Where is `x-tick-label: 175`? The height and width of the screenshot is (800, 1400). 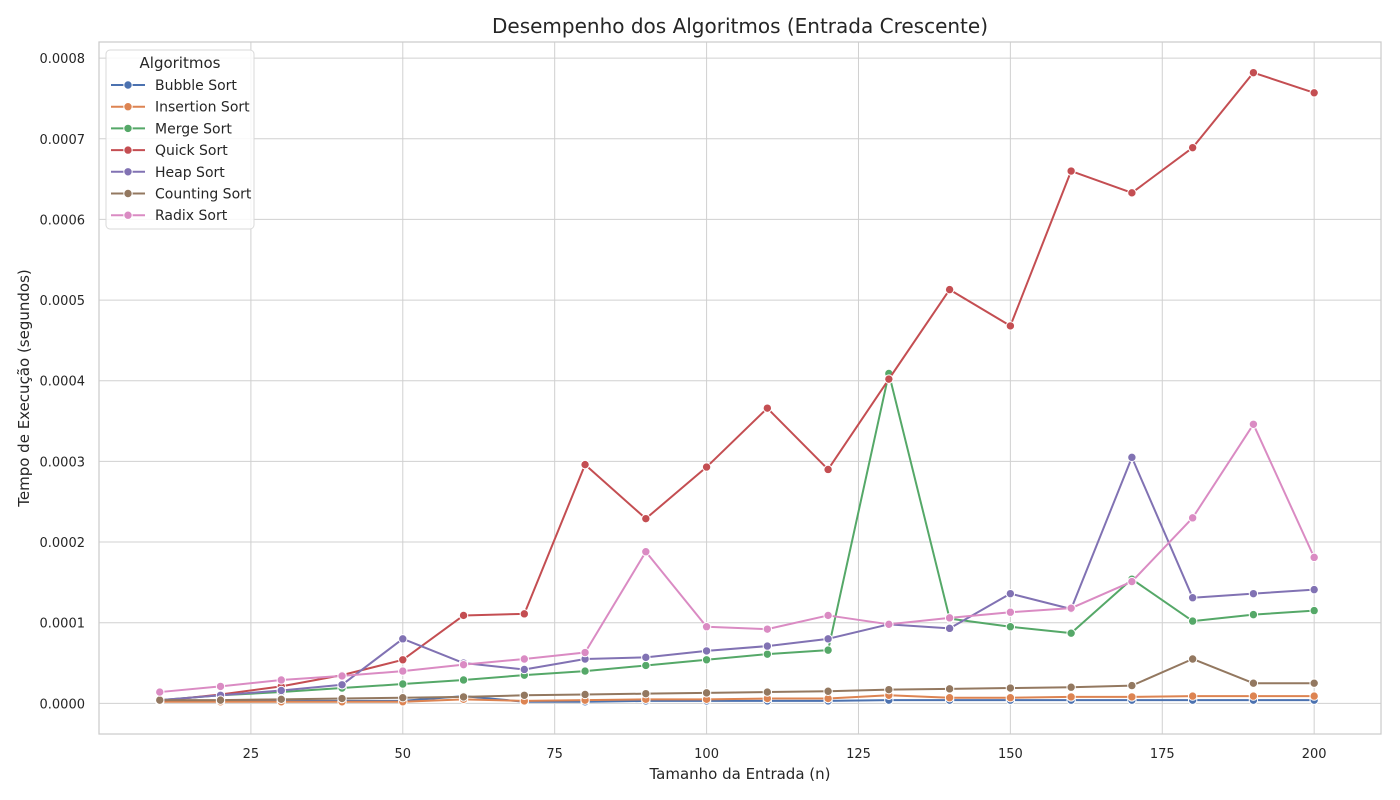 x-tick-label: 175 is located at coordinates (1162, 754).